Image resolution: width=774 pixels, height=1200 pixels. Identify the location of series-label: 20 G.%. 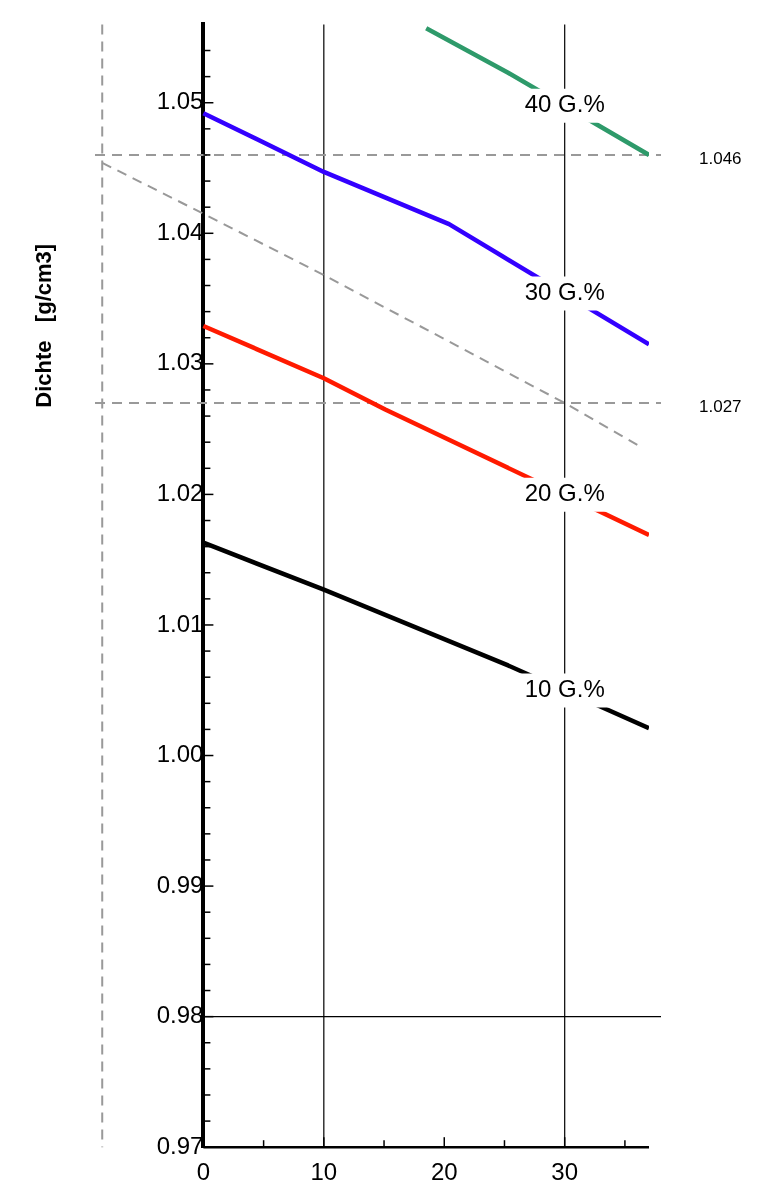
(564, 493).